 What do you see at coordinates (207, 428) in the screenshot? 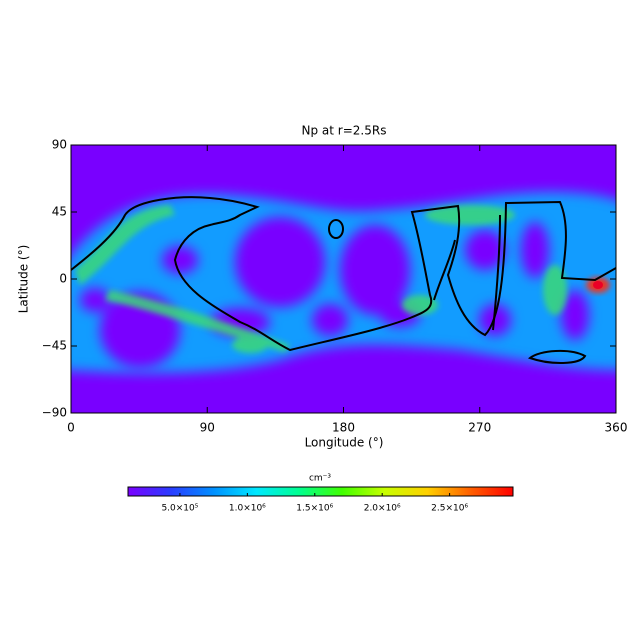
I see `x-tick-label: 90` at bounding box center [207, 428].